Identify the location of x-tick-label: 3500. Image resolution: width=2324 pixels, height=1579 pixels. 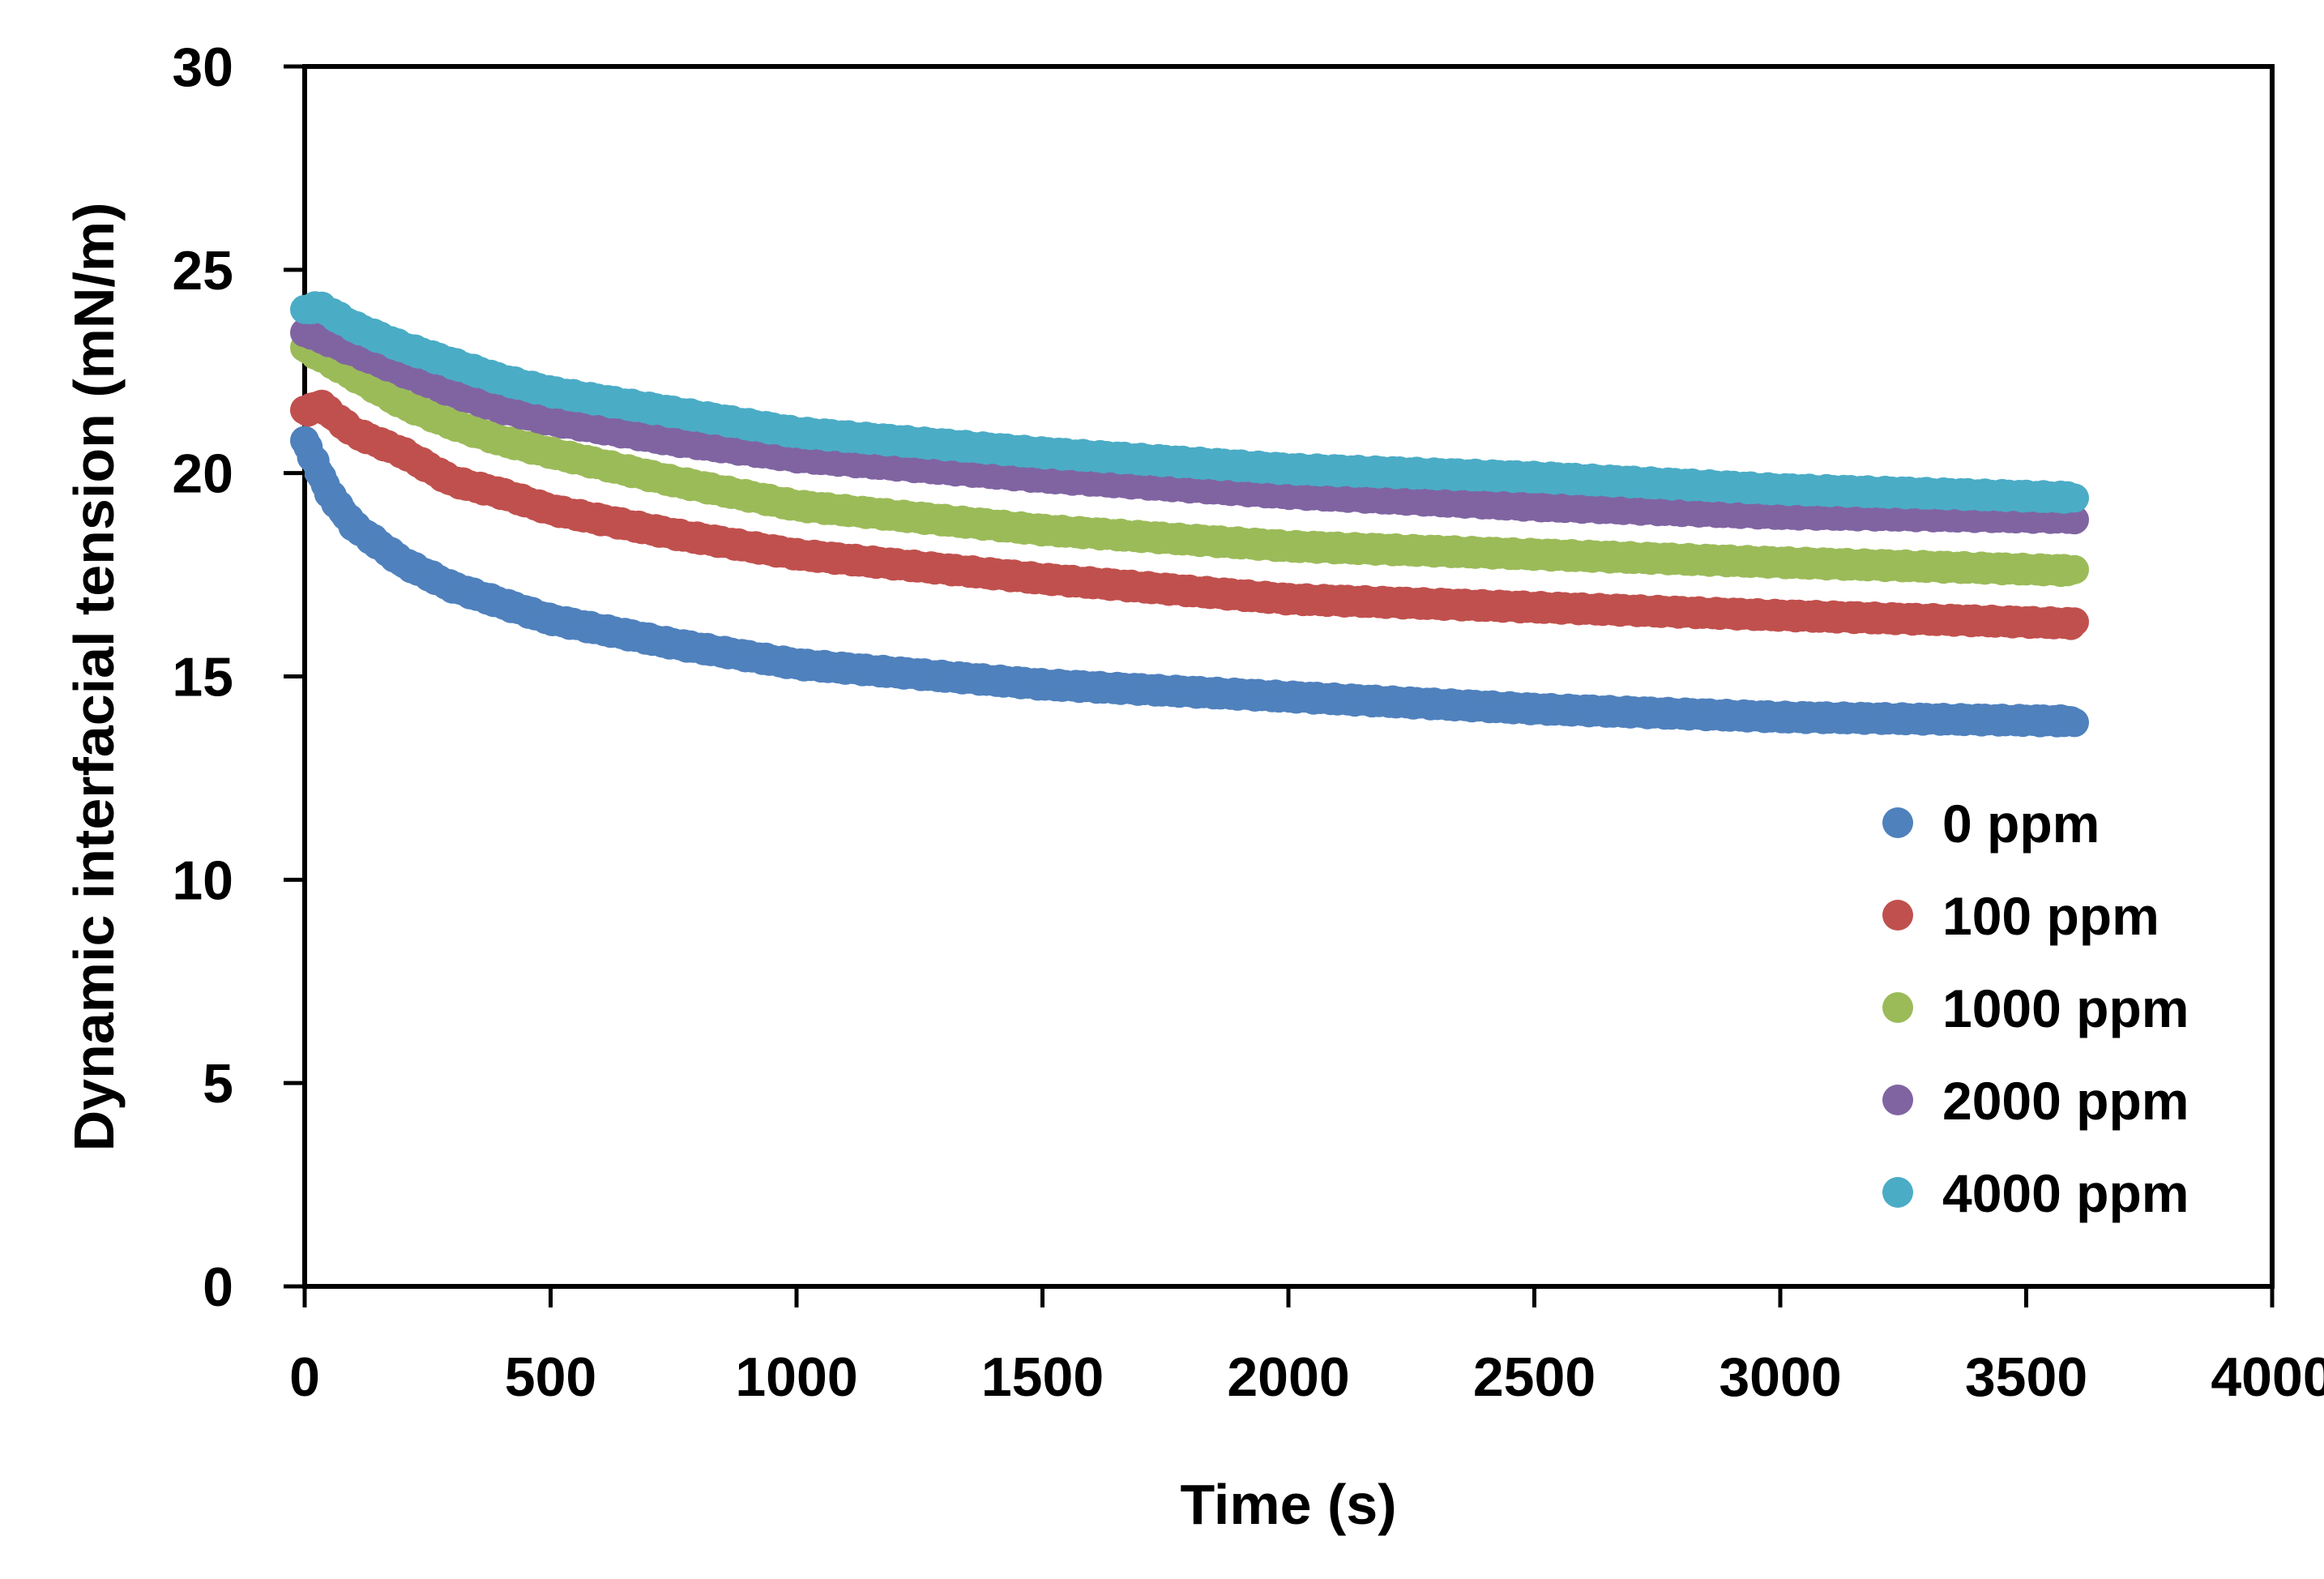
(2026, 1377).